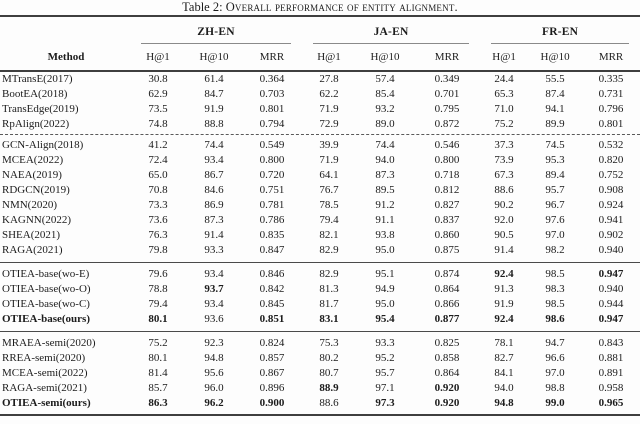 This screenshot has height=424, width=640. Describe the element at coordinates (447, 109) in the screenshot. I see `value-cell: 0.795` at that location.